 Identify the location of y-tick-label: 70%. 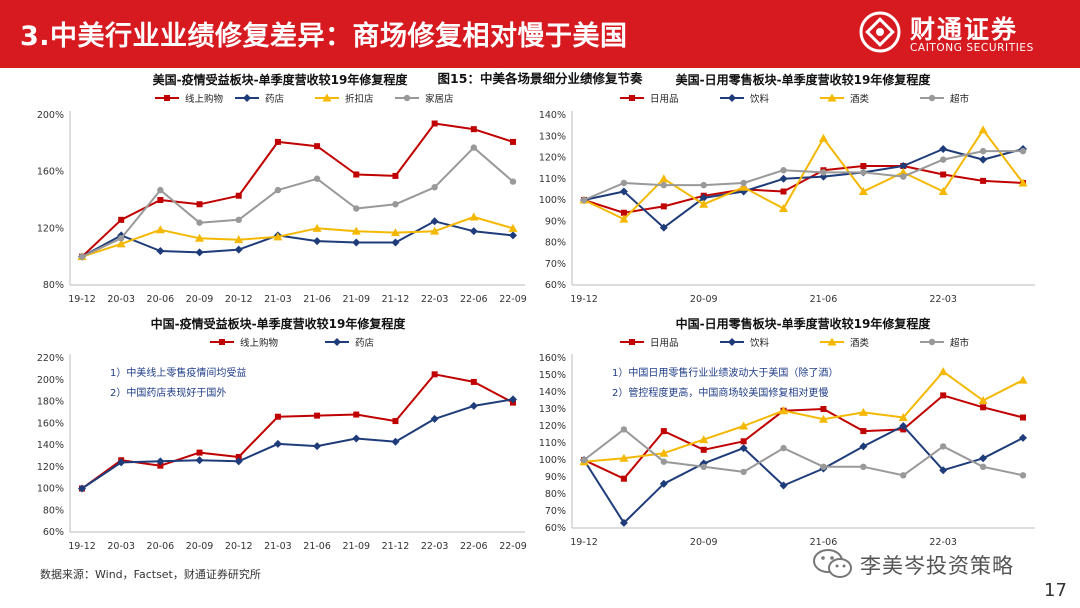
(555, 264).